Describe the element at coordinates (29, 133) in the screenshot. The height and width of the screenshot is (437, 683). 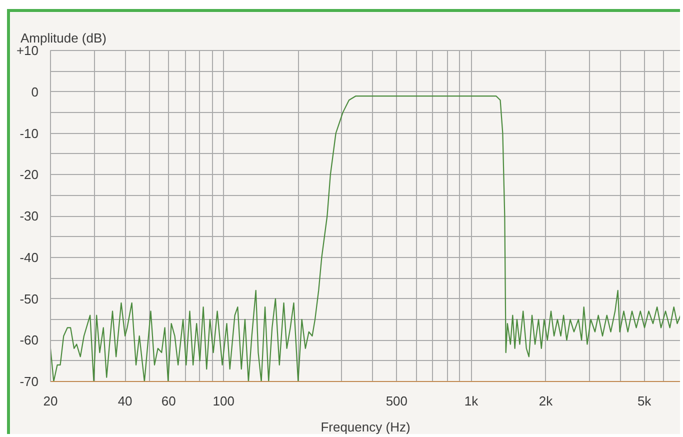
I see `y-tick-label: -10` at that location.